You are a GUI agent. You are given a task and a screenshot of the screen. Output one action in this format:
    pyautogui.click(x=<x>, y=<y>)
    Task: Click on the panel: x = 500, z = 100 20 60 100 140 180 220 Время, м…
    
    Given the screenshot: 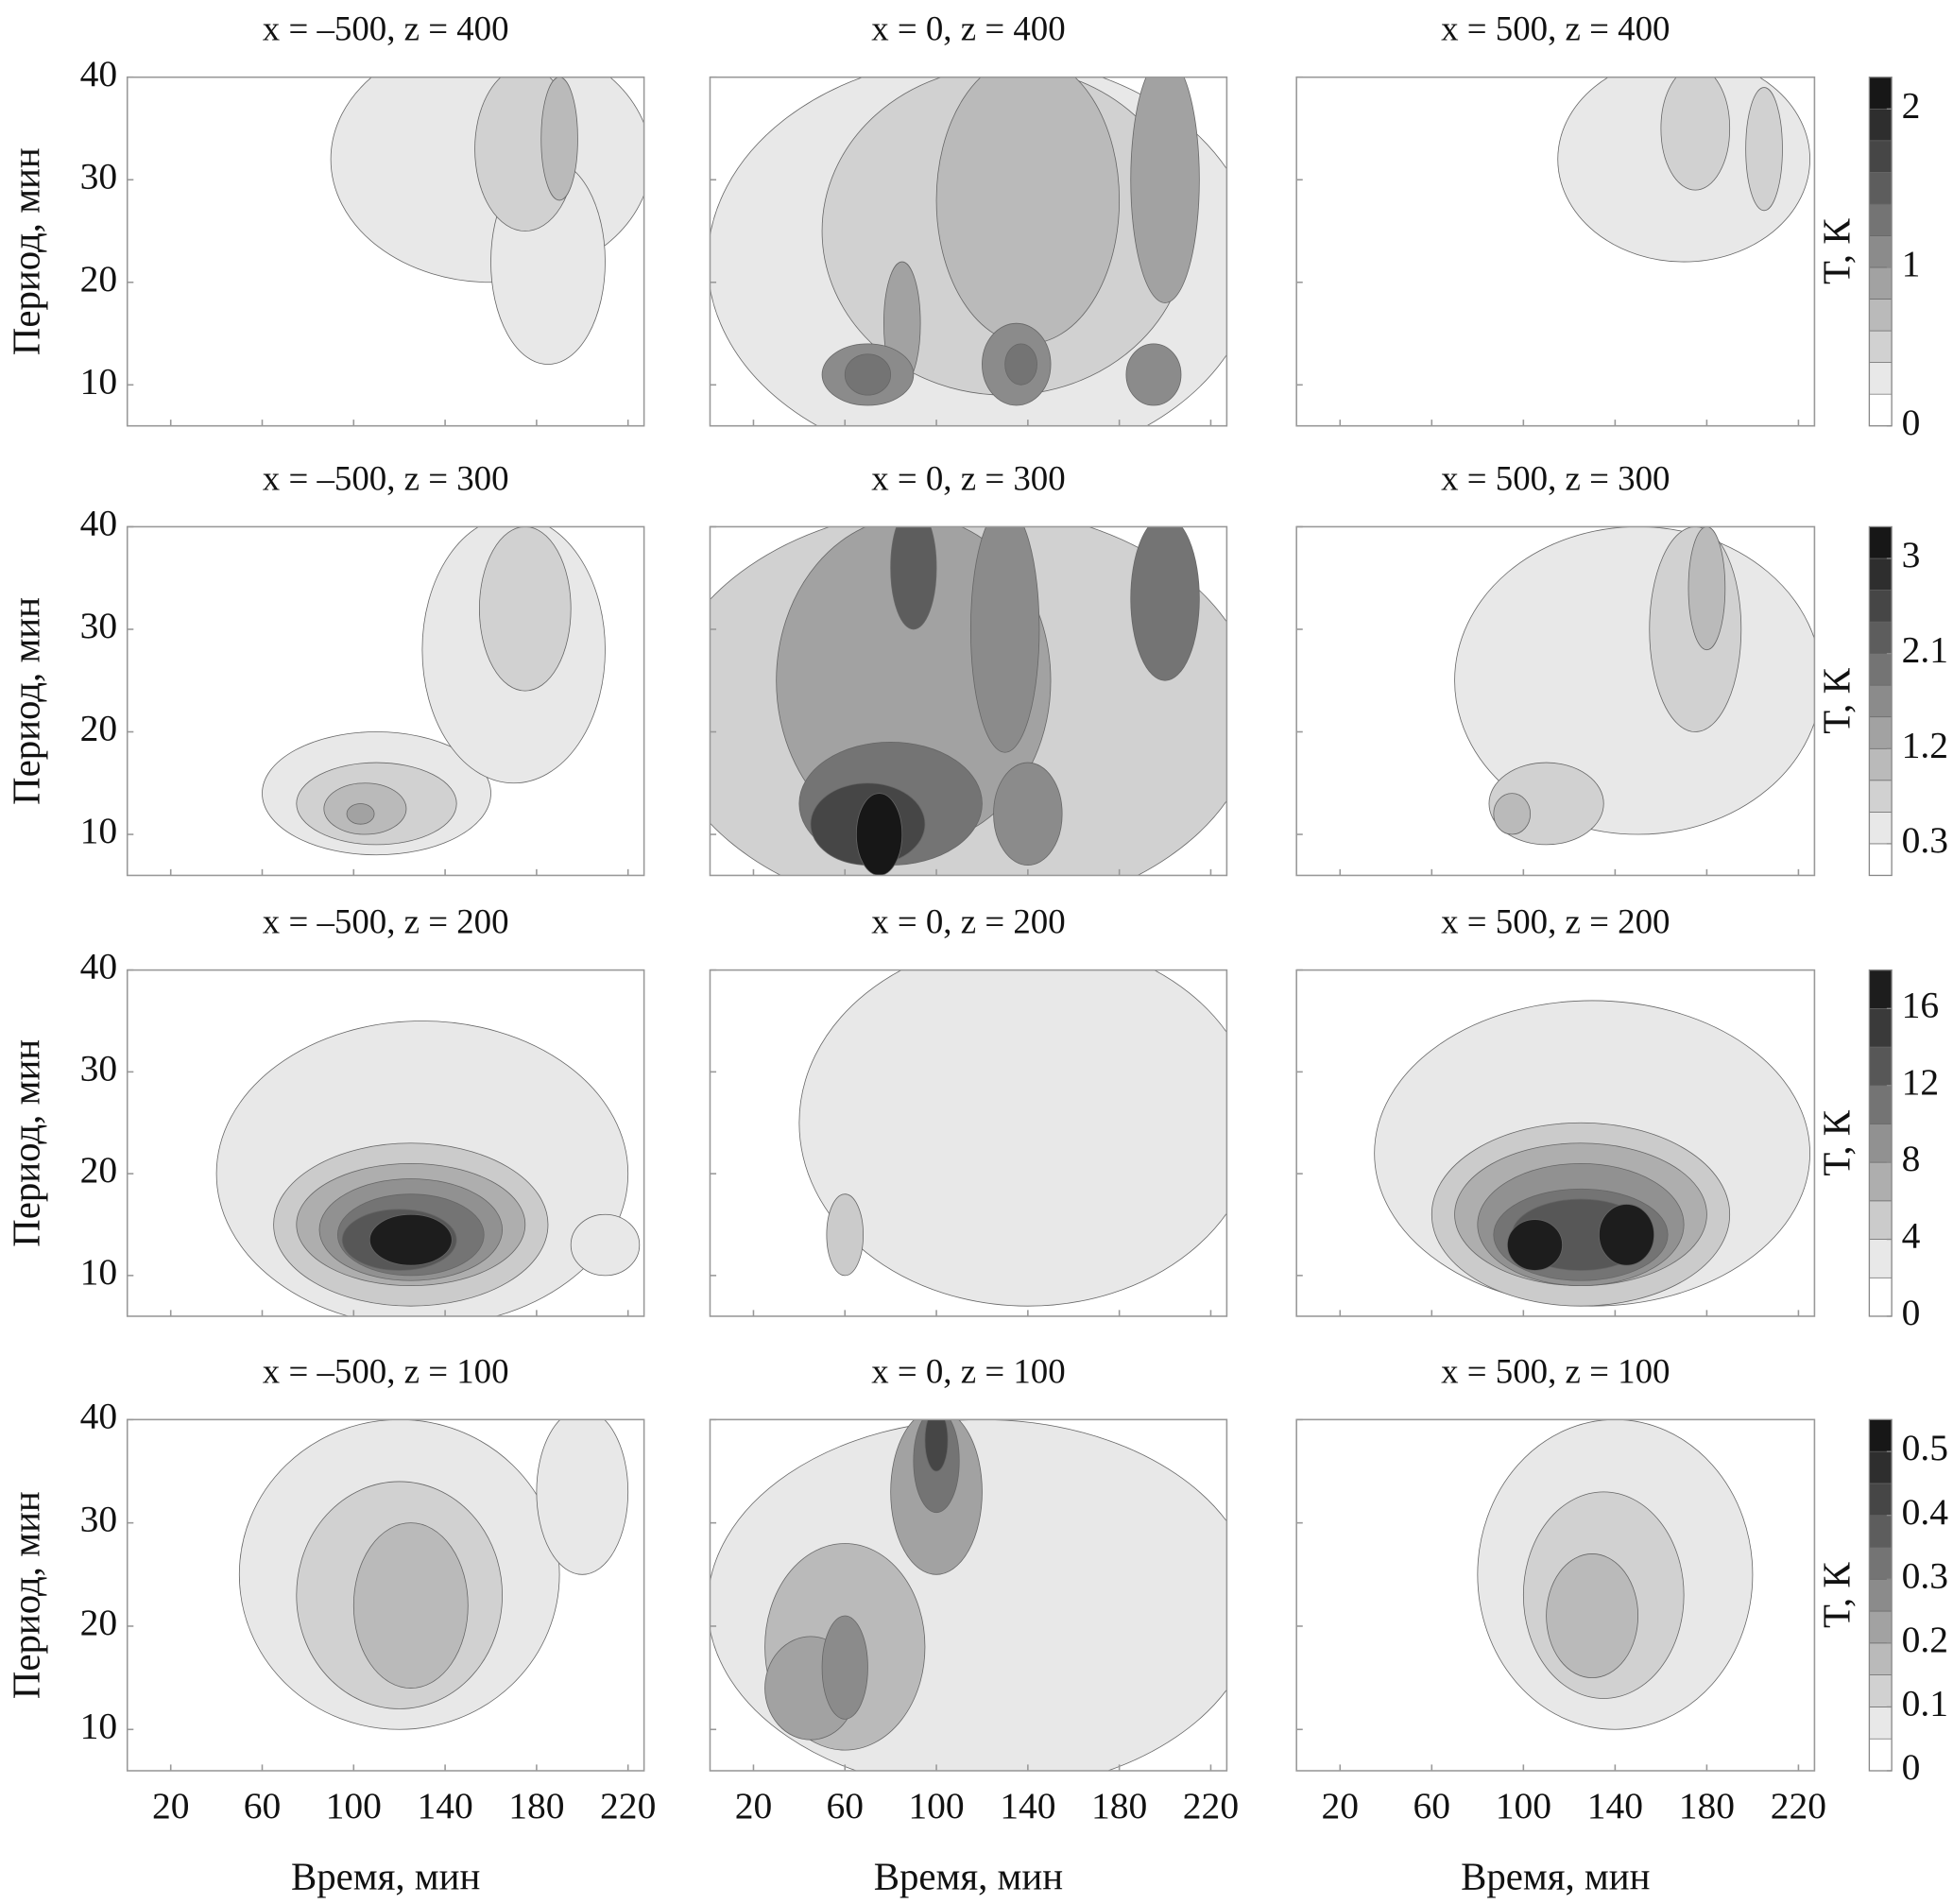 What is the action you would take?
    pyautogui.click(x=1560, y=1624)
    